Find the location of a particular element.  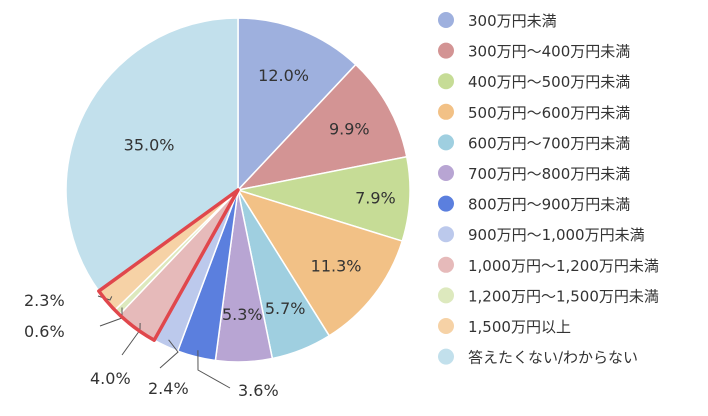

value-label-4: 11.3% is located at coordinates (336, 266).